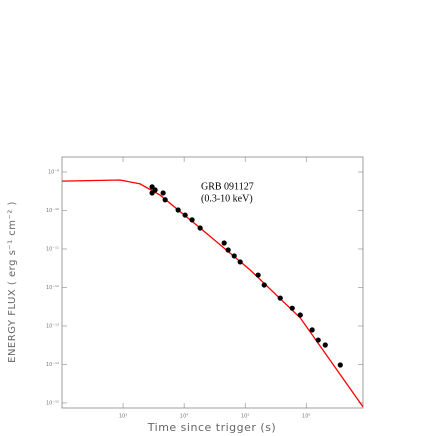  I want to click on y-tick-label: 10⁻¹¹, so click(52, 249).